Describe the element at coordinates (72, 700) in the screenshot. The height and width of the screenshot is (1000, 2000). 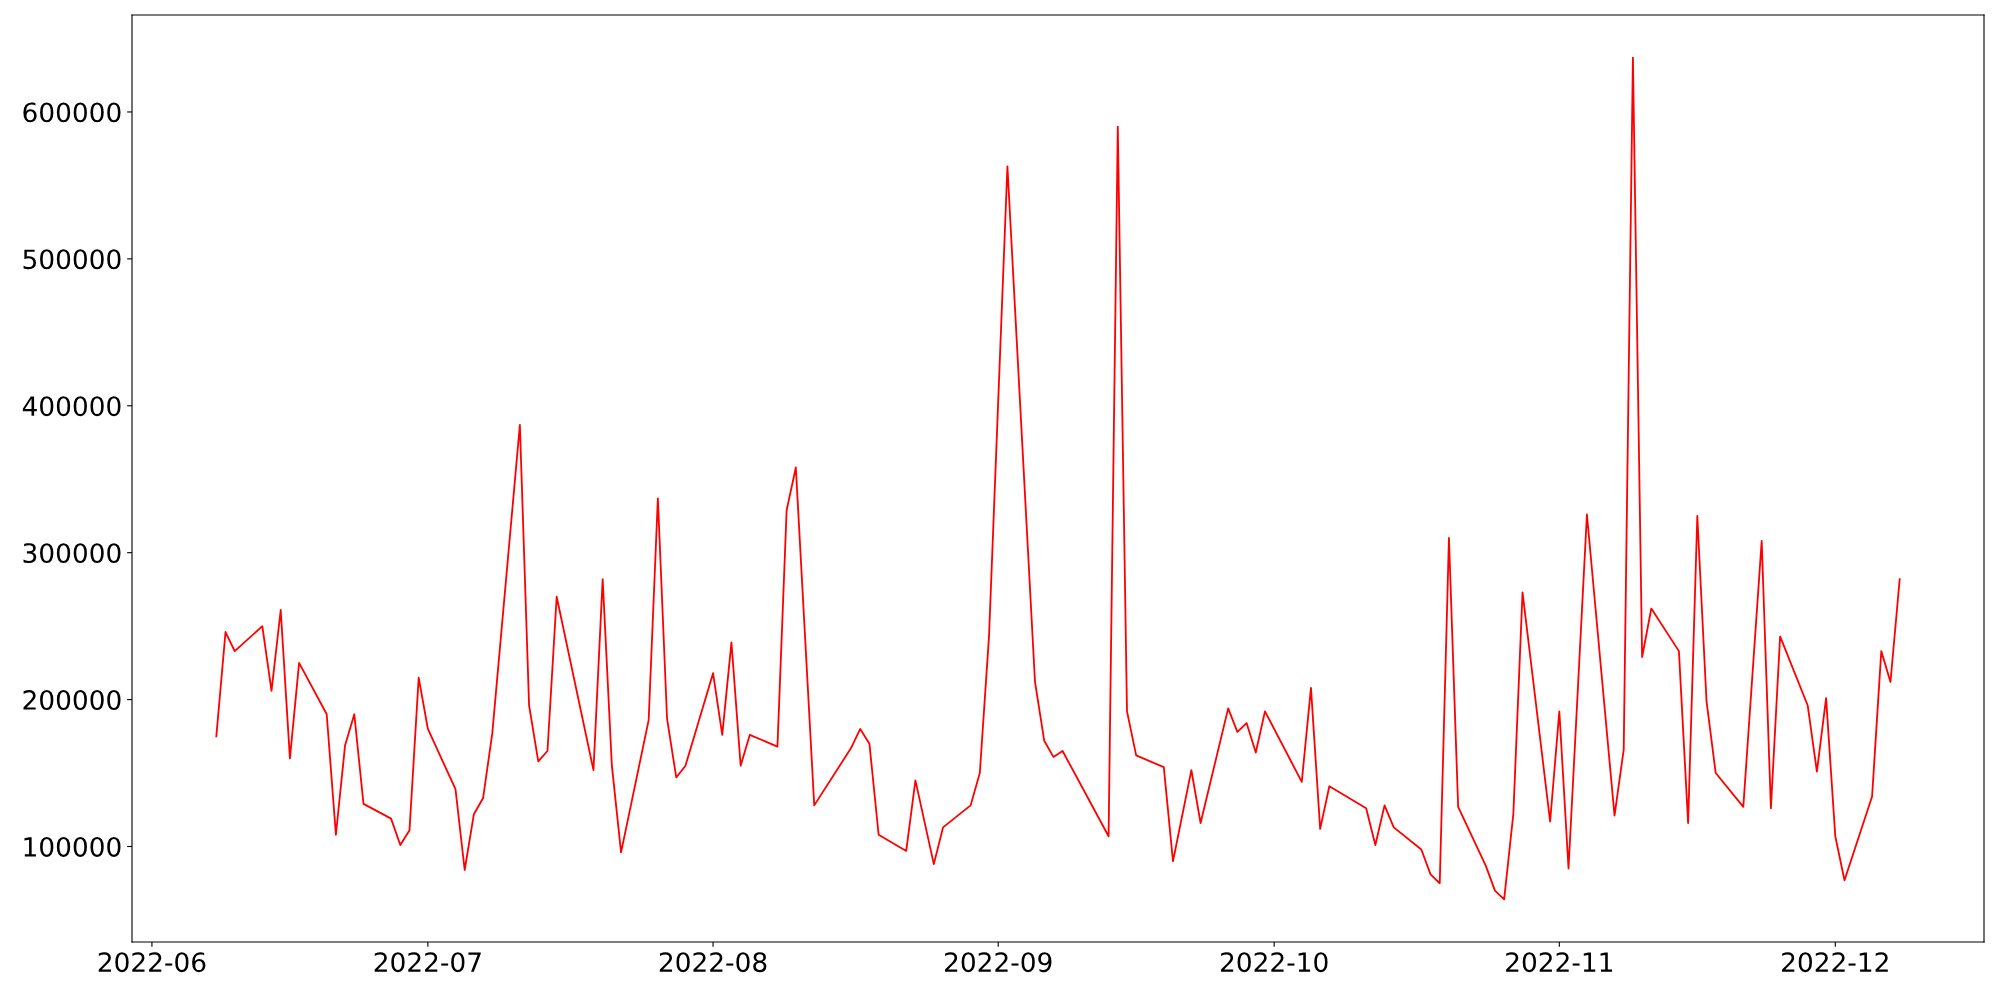
I see `y-tick-label: 200000` at that location.